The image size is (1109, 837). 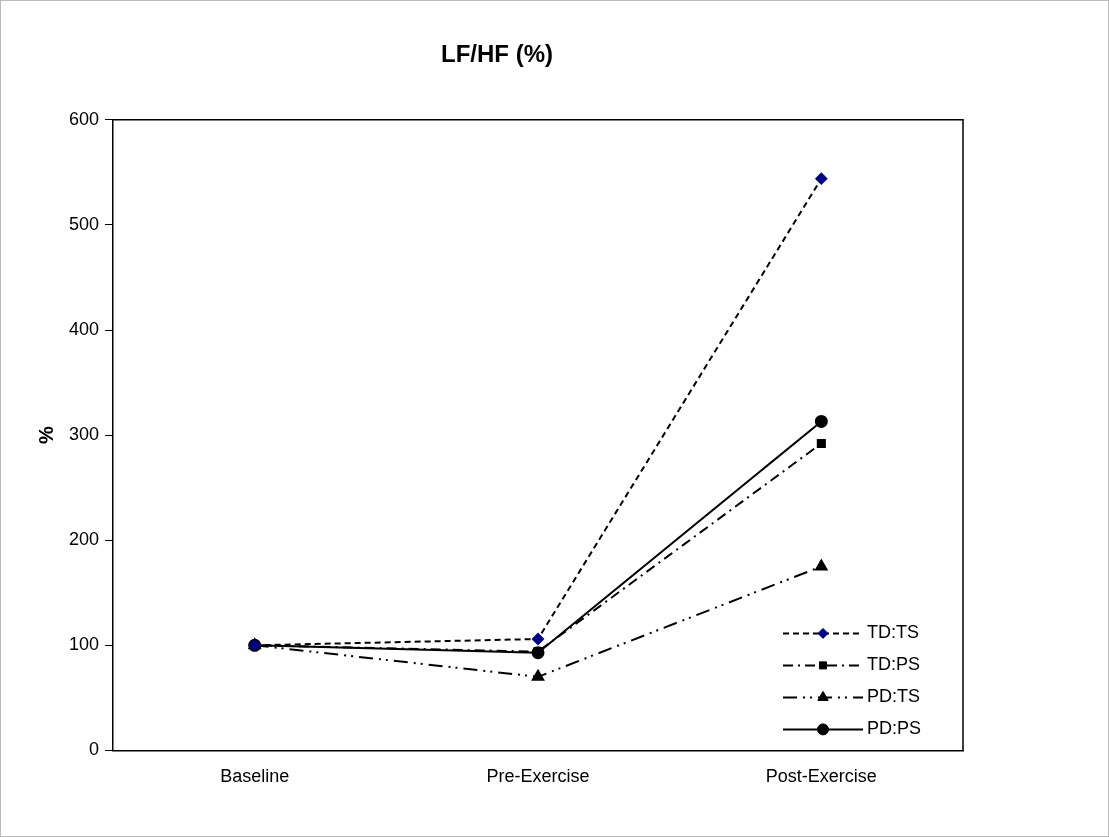 I want to click on y-tick-label: 400, so click(x=84, y=328).